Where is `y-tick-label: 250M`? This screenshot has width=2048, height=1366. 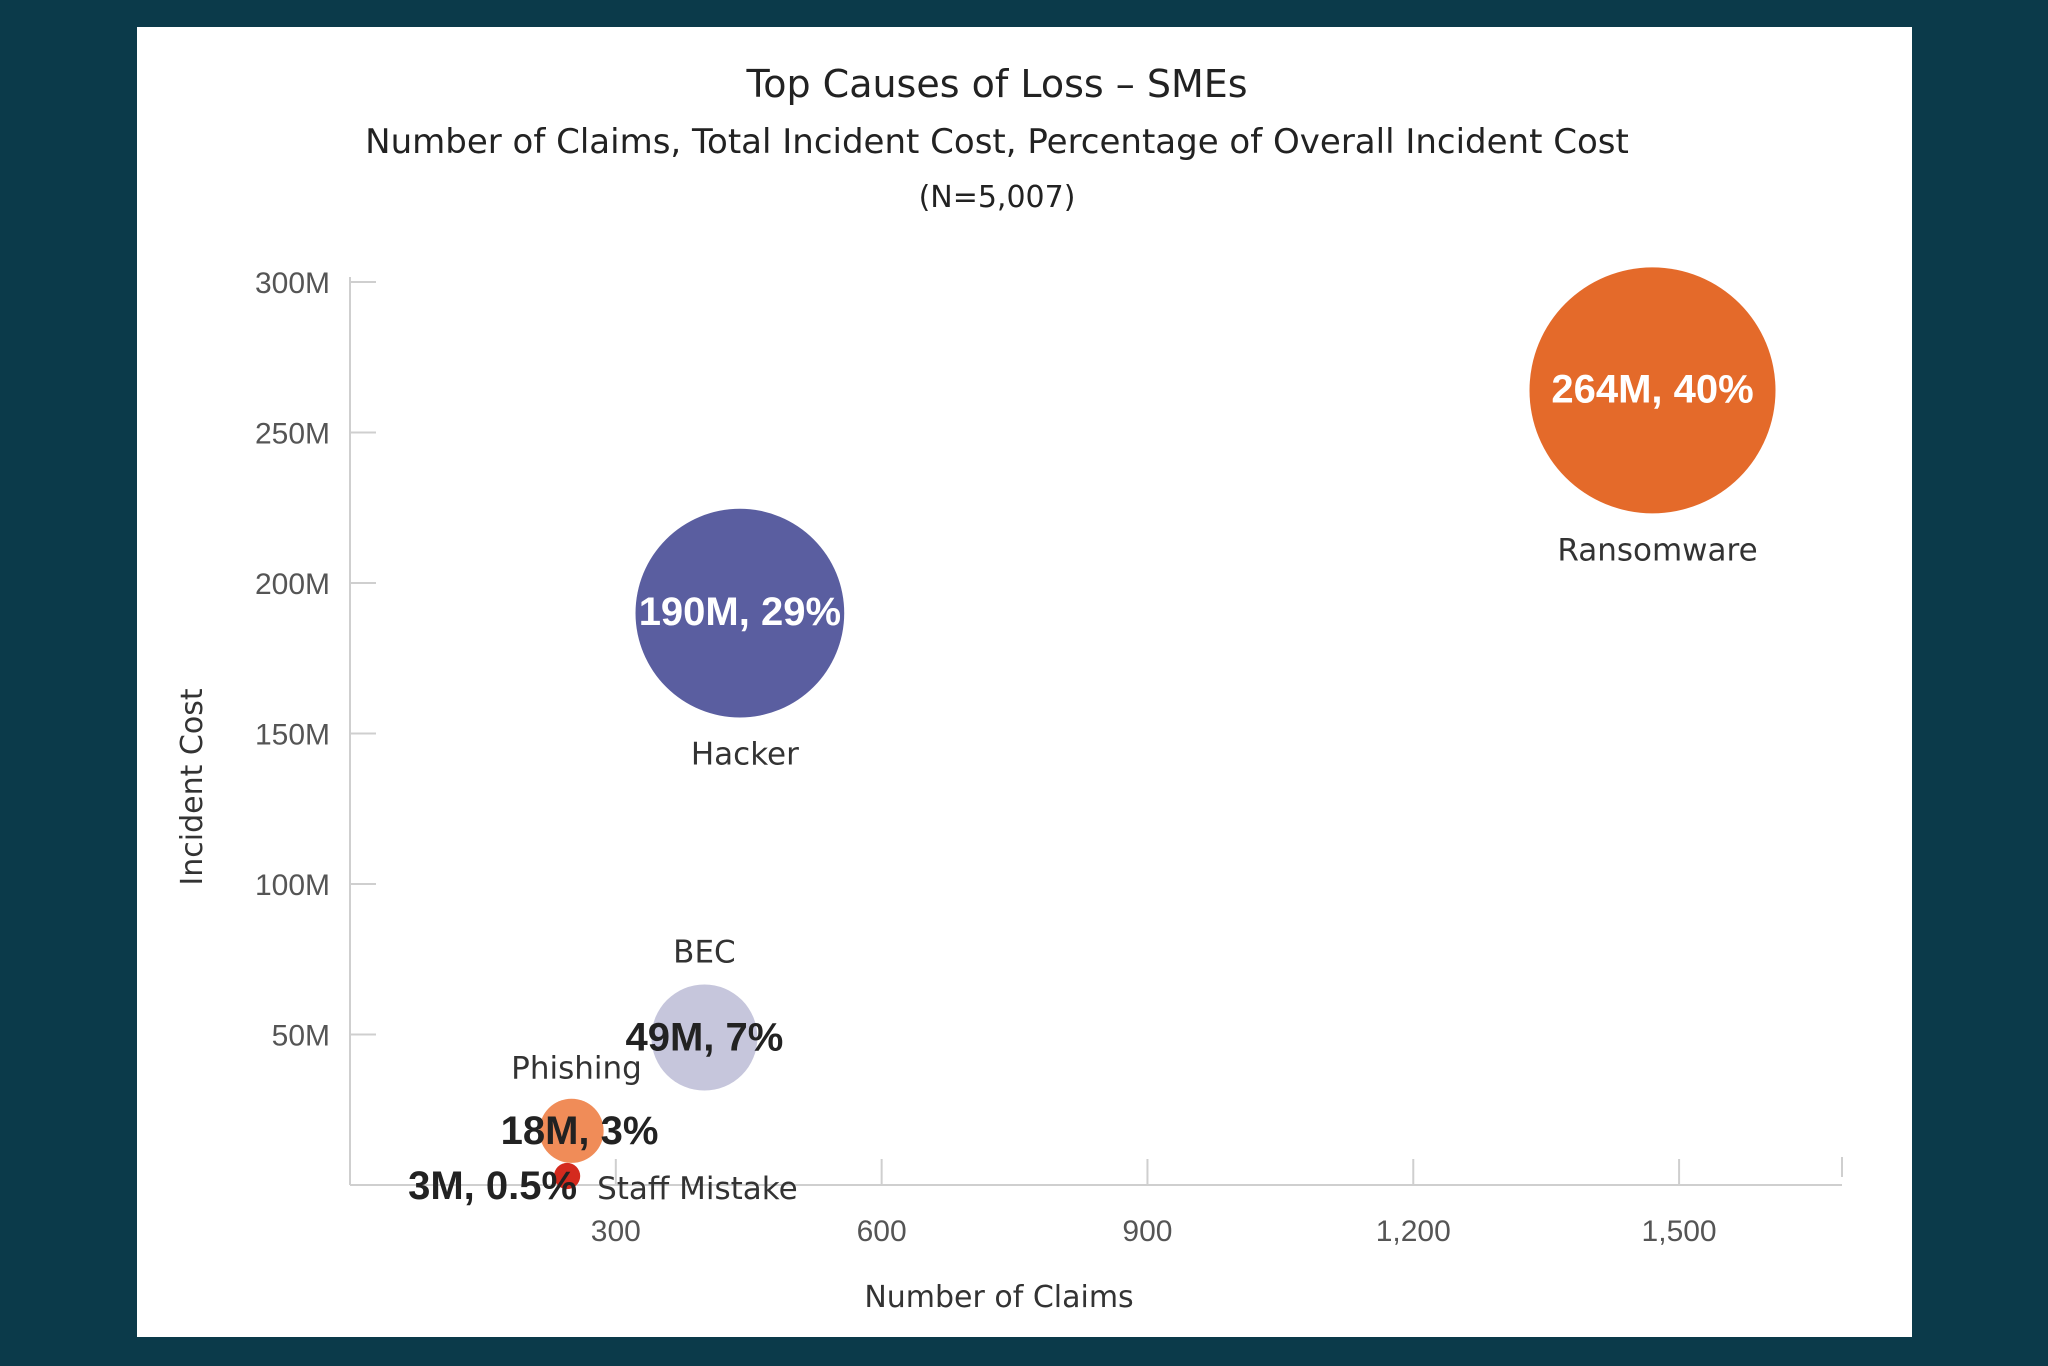
y-tick-label: 250M is located at coordinates (292, 434).